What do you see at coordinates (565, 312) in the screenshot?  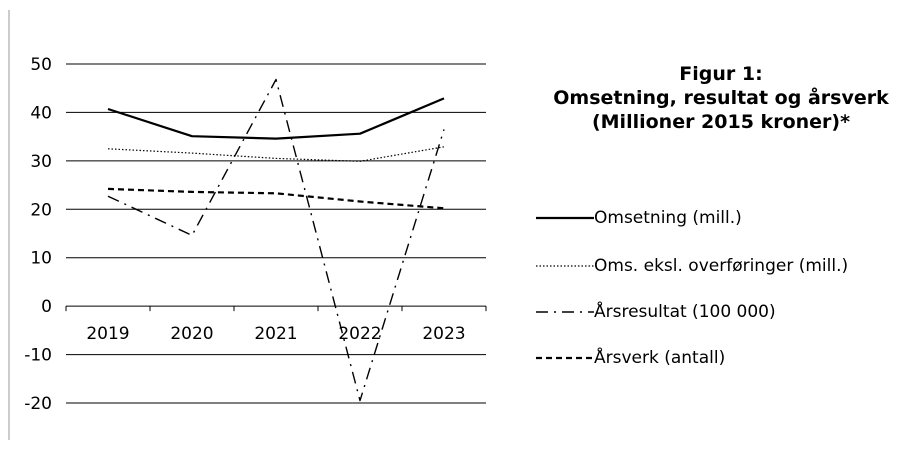 I see `legend-swatch-dashdot` at bounding box center [565, 312].